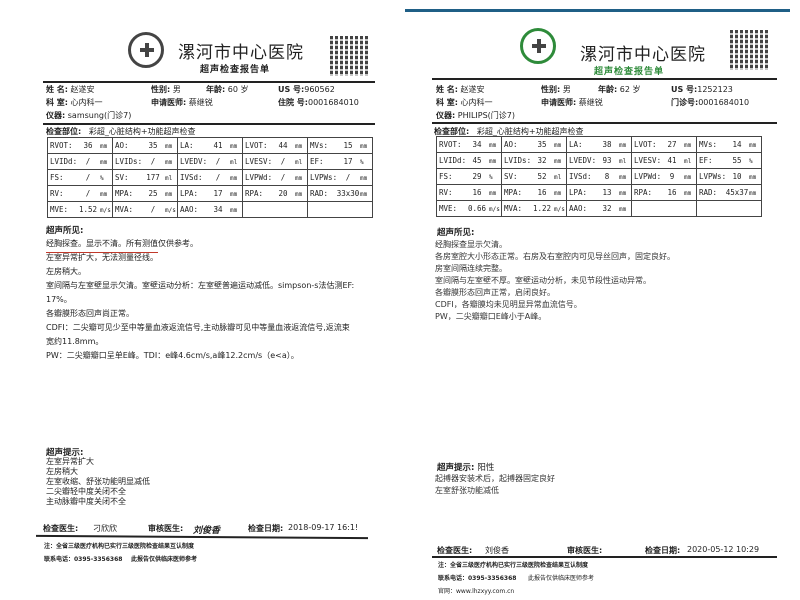 The image size is (800, 600). Describe the element at coordinates (469, 176) in the screenshot. I see `measurement-cell: FS: 29%` at that location.